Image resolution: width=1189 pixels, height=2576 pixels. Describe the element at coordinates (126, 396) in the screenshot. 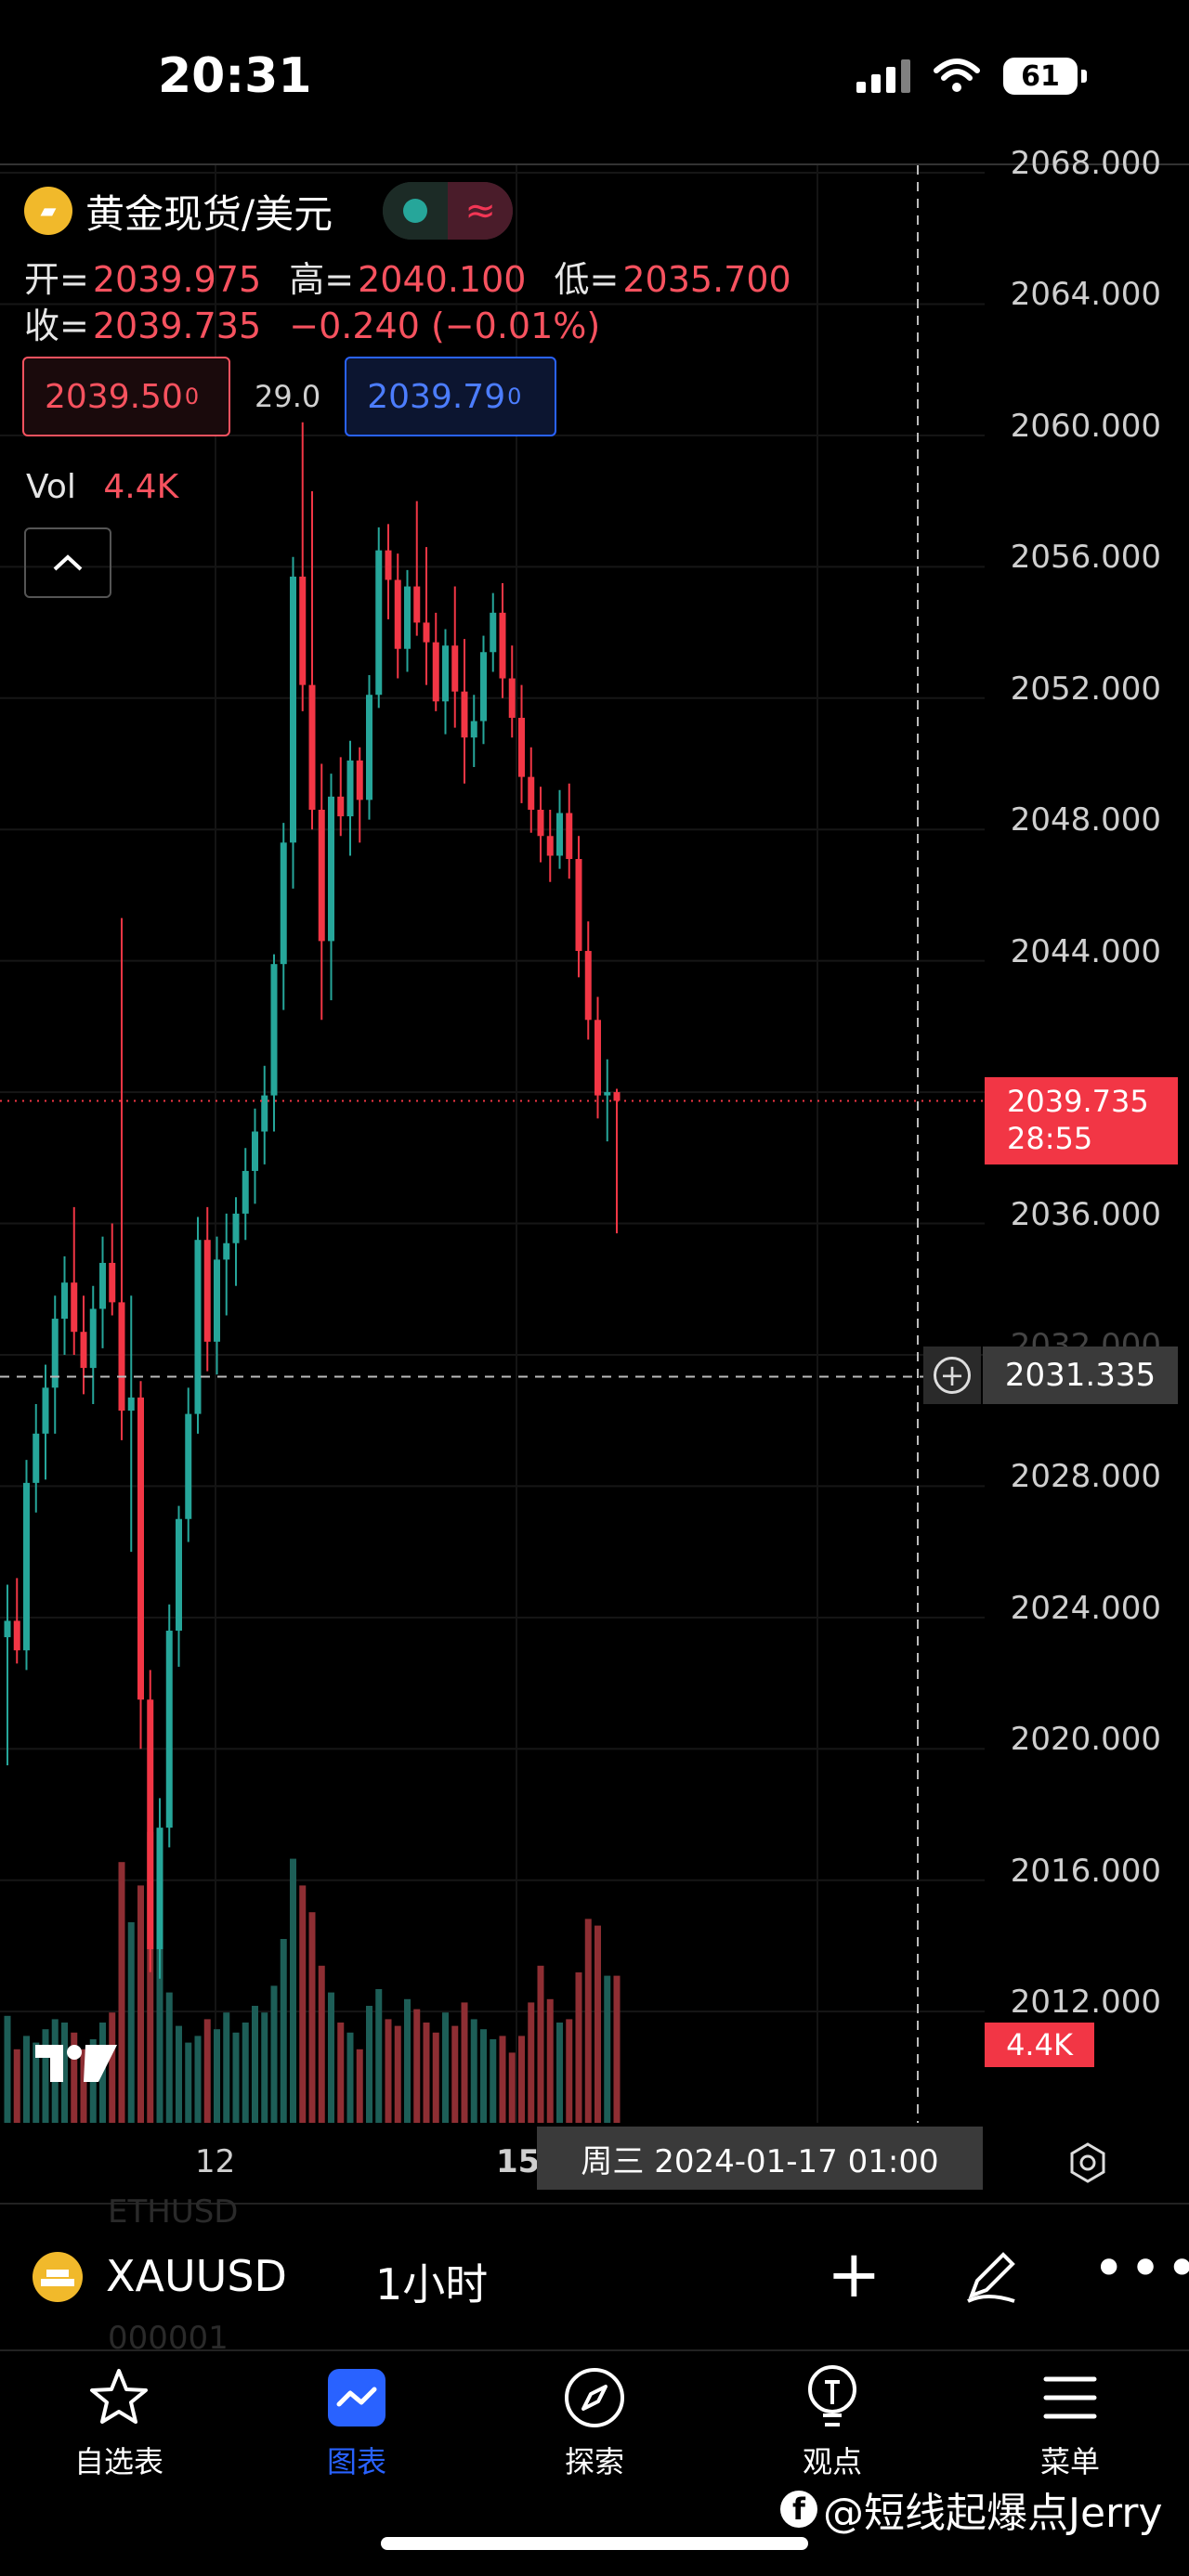

I see `sell-button: 2039.50 0` at that location.